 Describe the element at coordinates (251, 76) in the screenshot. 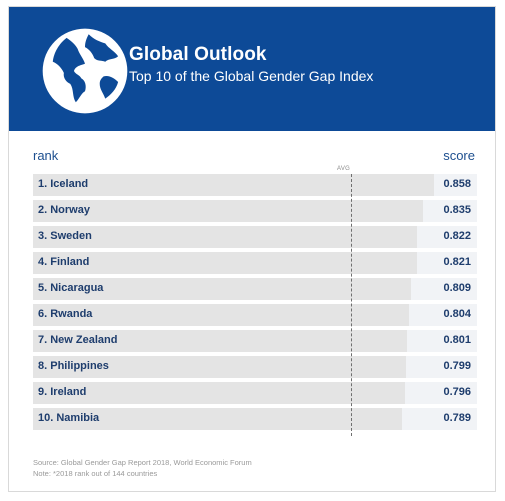

I see `chart-subtitle: Top 10 of the Global Gender Gap Index` at that location.